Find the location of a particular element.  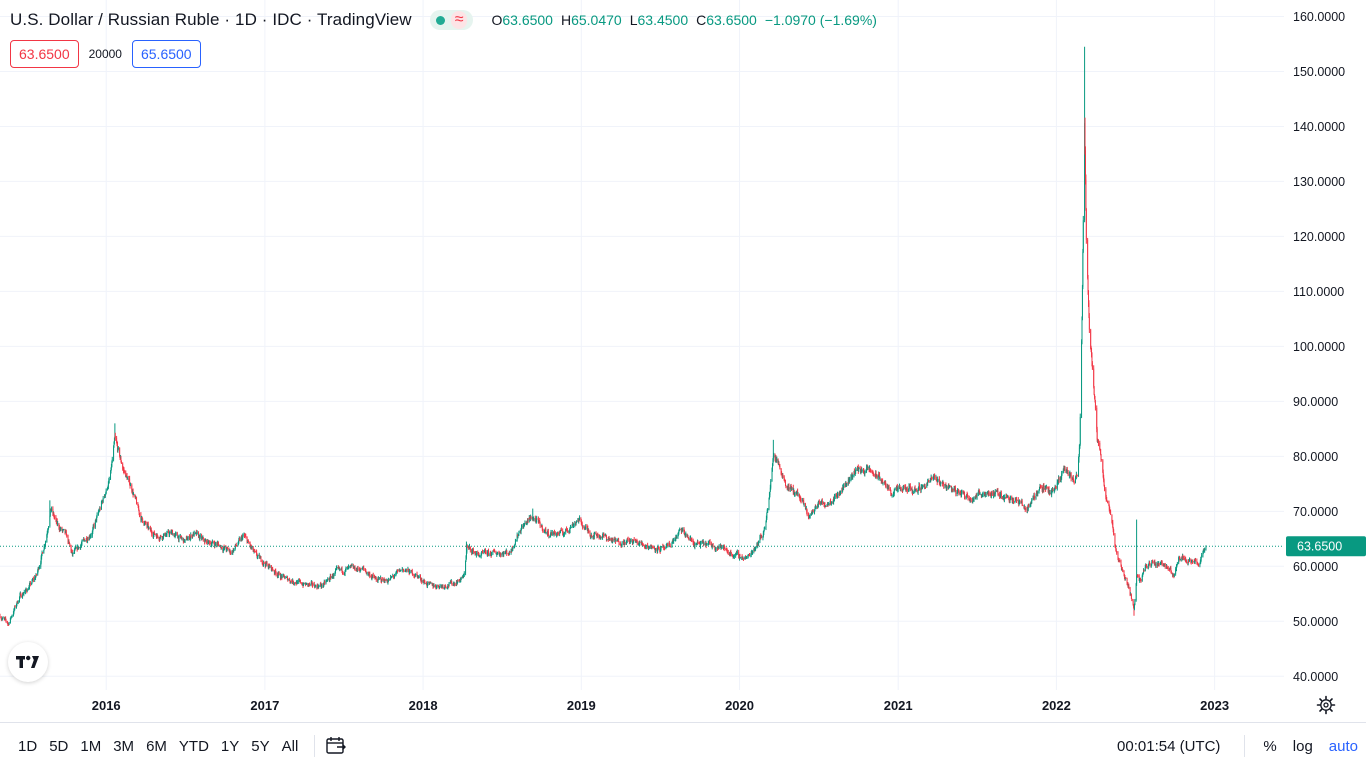

range-1y-button: 1Y is located at coordinates (230, 746).